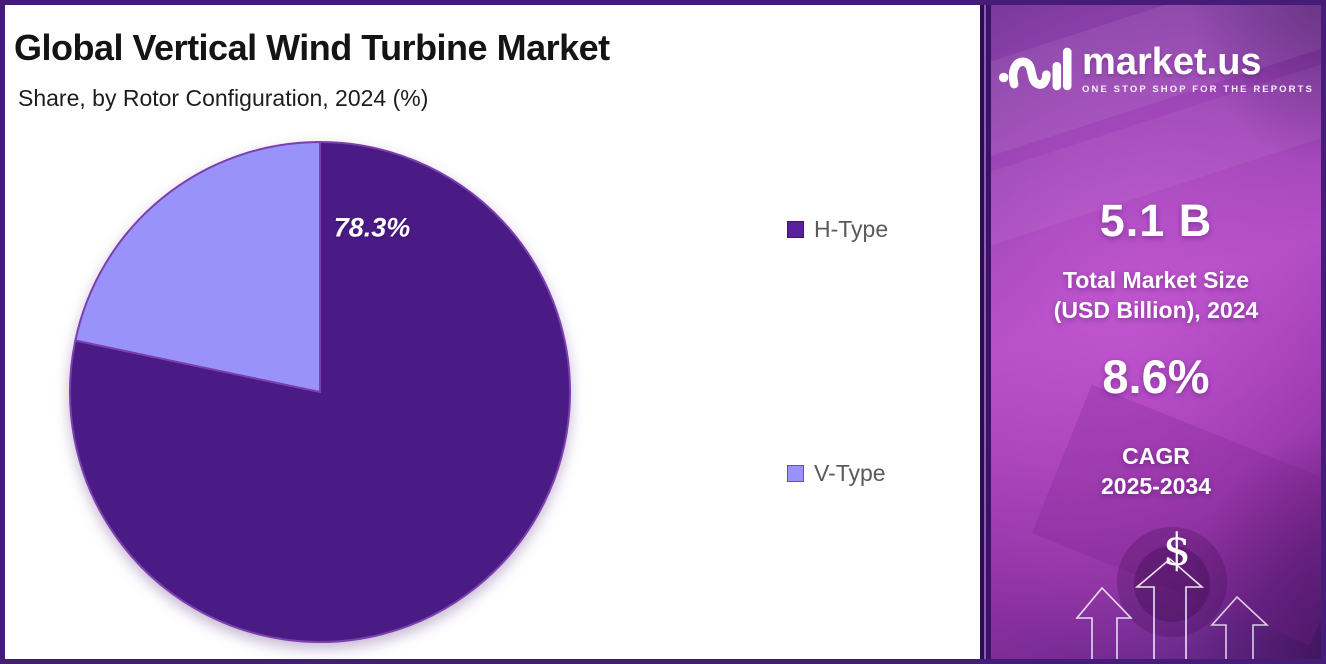  What do you see at coordinates (197, 267) in the screenshot?
I see `pie-slice-v-type` at bounding box center [197, 267].